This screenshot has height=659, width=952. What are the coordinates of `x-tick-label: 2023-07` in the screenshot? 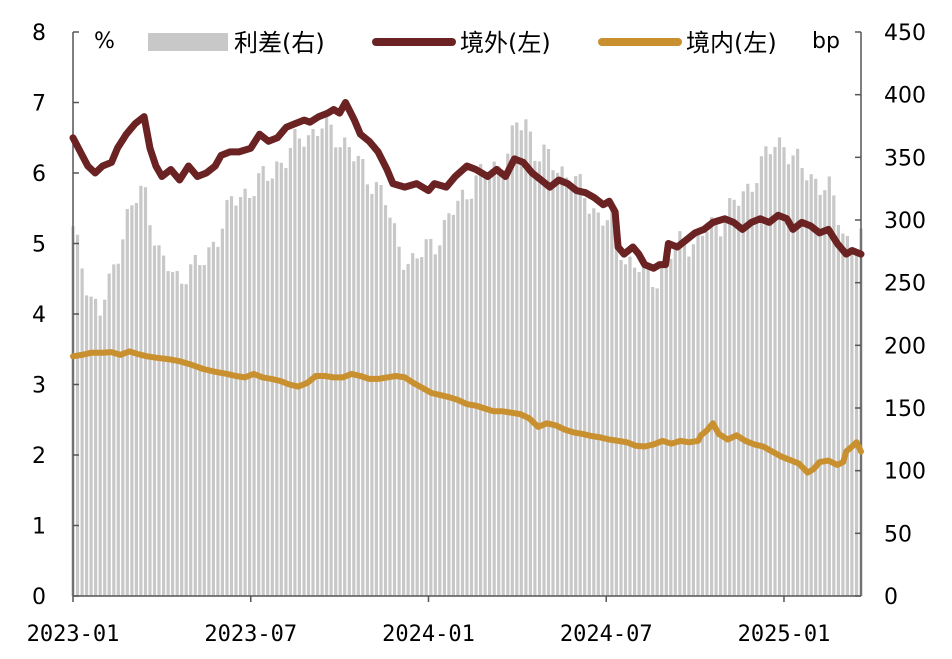 It's located at (250, 634).